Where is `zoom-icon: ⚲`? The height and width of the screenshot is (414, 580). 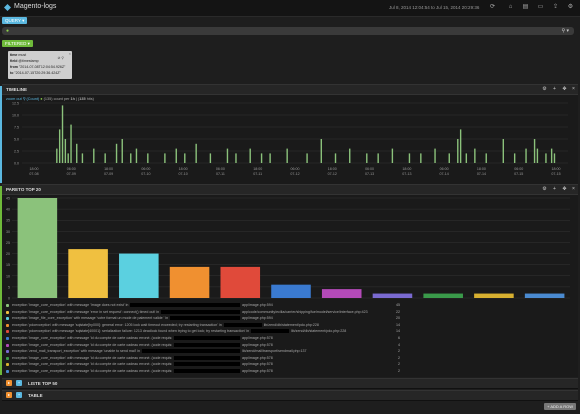
zoom-icon: ⚲ is located at coordinates (24, 99).